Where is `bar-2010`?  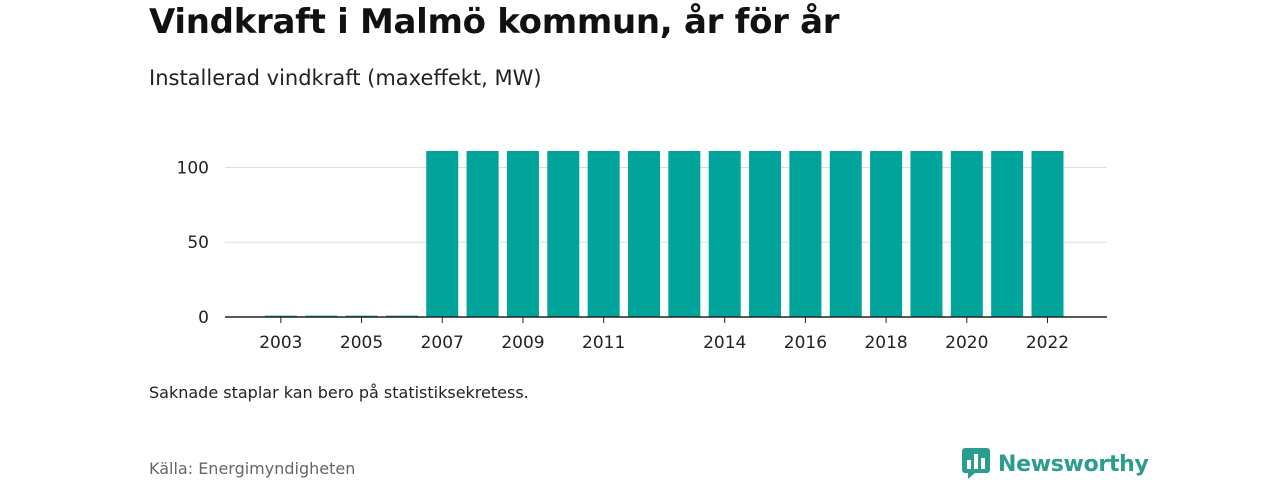 bar-2010 is located at coordinates (563, 234).